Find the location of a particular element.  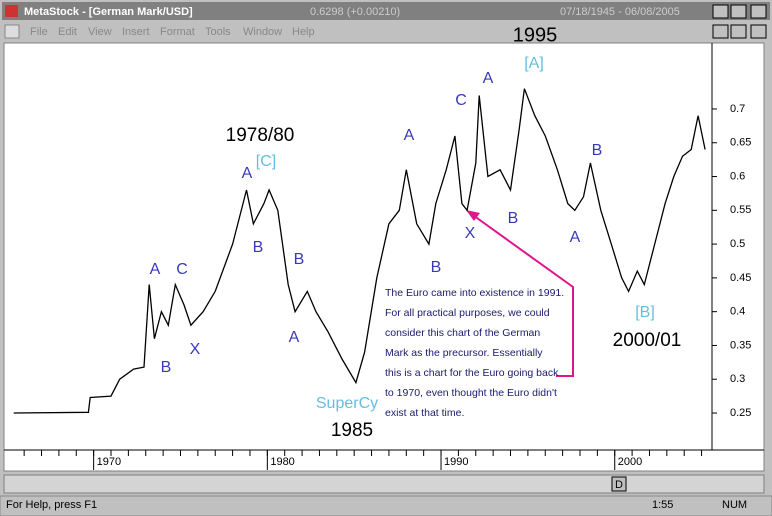

menu-item: Format is located at coordinates (177, 32).